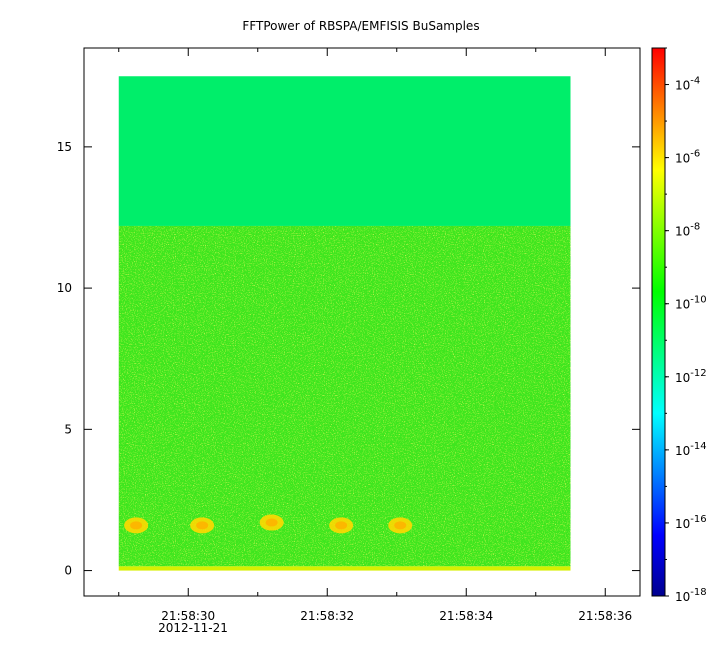  Describe the element at coordinates (64, 147) in the screenshot. I see `y-tick-label: 15` at that location.